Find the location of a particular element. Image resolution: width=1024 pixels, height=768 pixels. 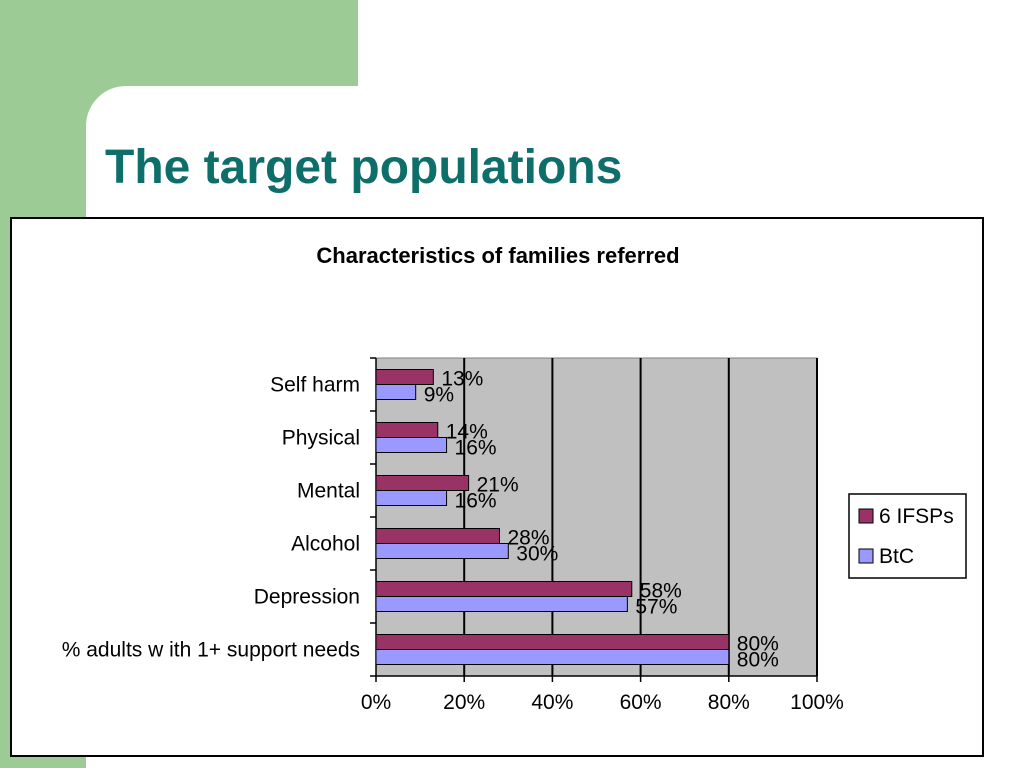

data-label: 57% is located at coordinates (656, 607).